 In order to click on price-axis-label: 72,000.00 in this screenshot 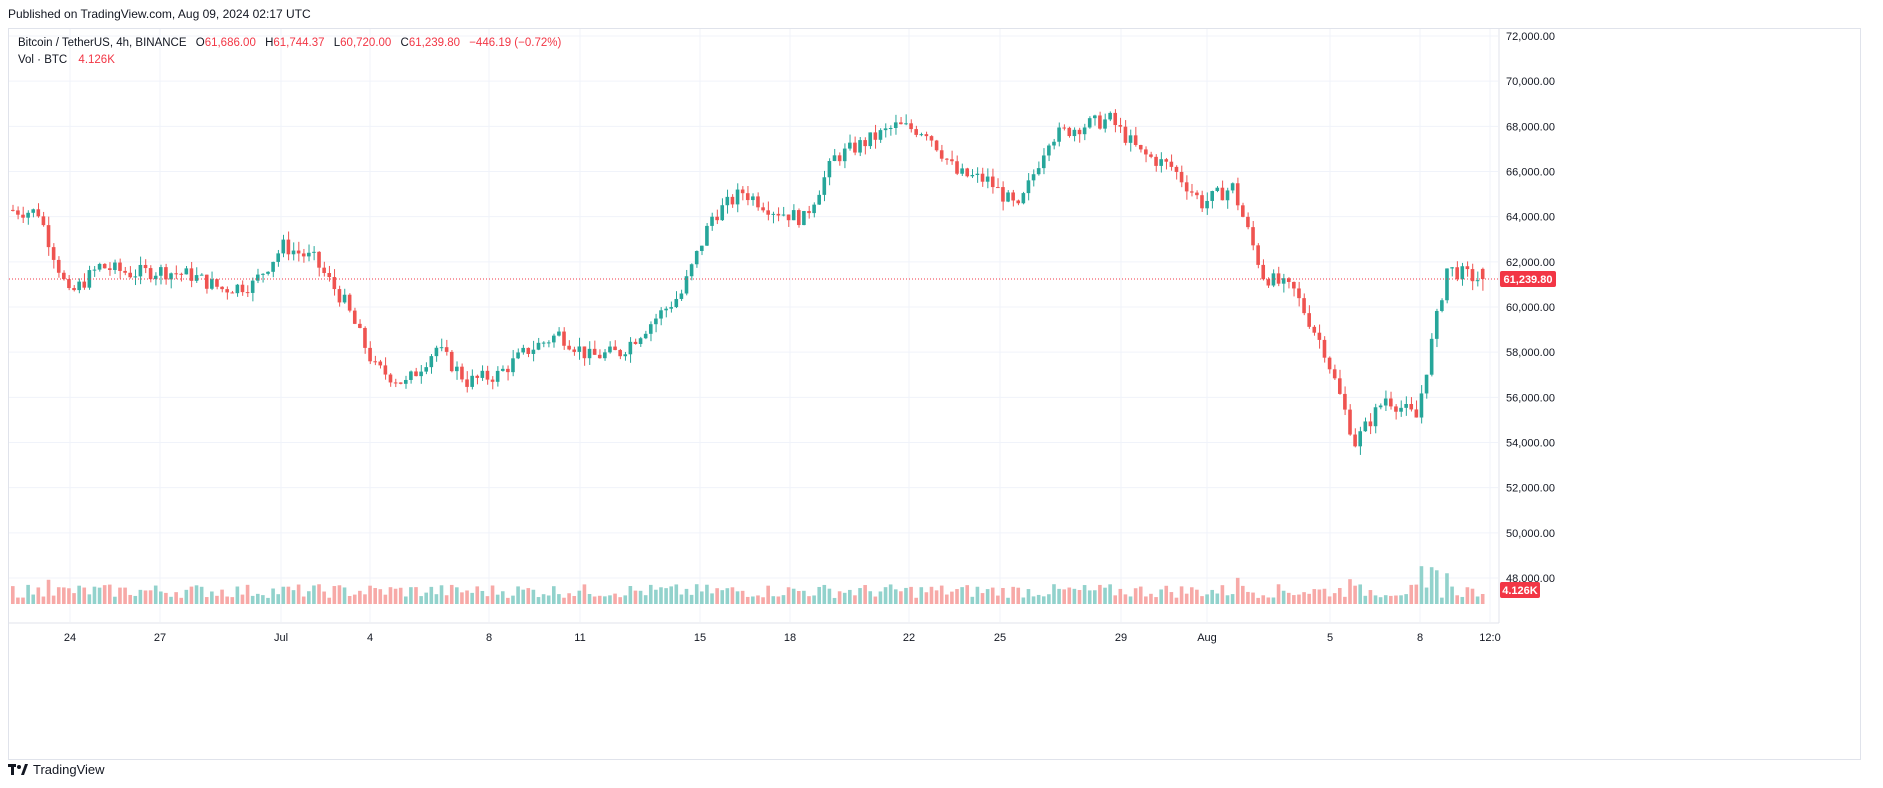, I will do `click(1530, 37)`.